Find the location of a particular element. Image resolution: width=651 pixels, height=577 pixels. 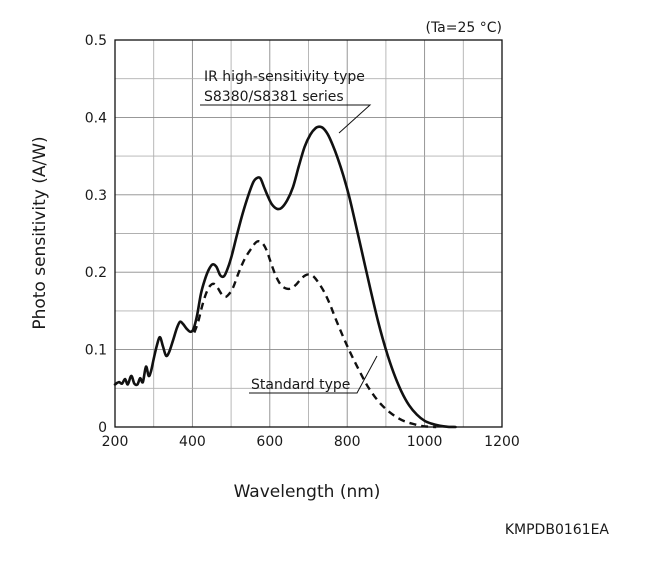

x-tick-label: 800 is located at coordinates (347, 442).